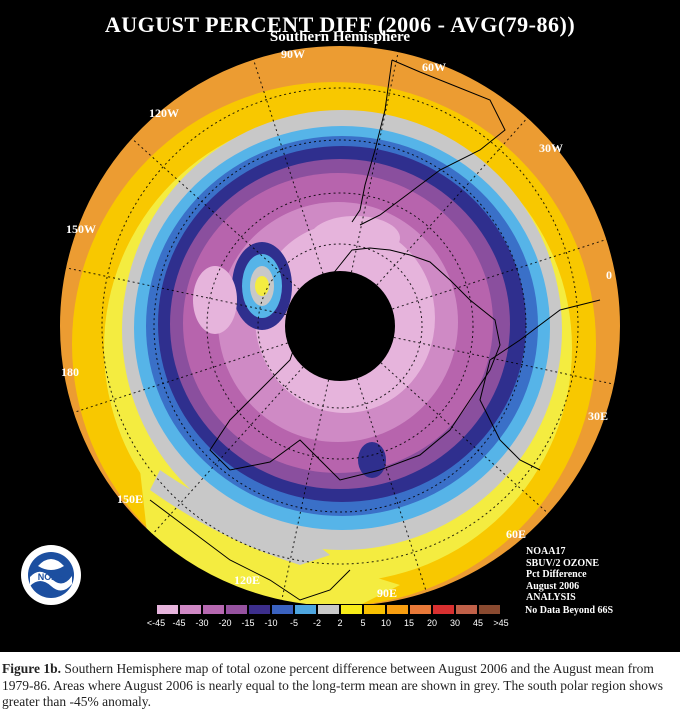  I want to click on info-quantity: Pct Difference, so click(556, 574).